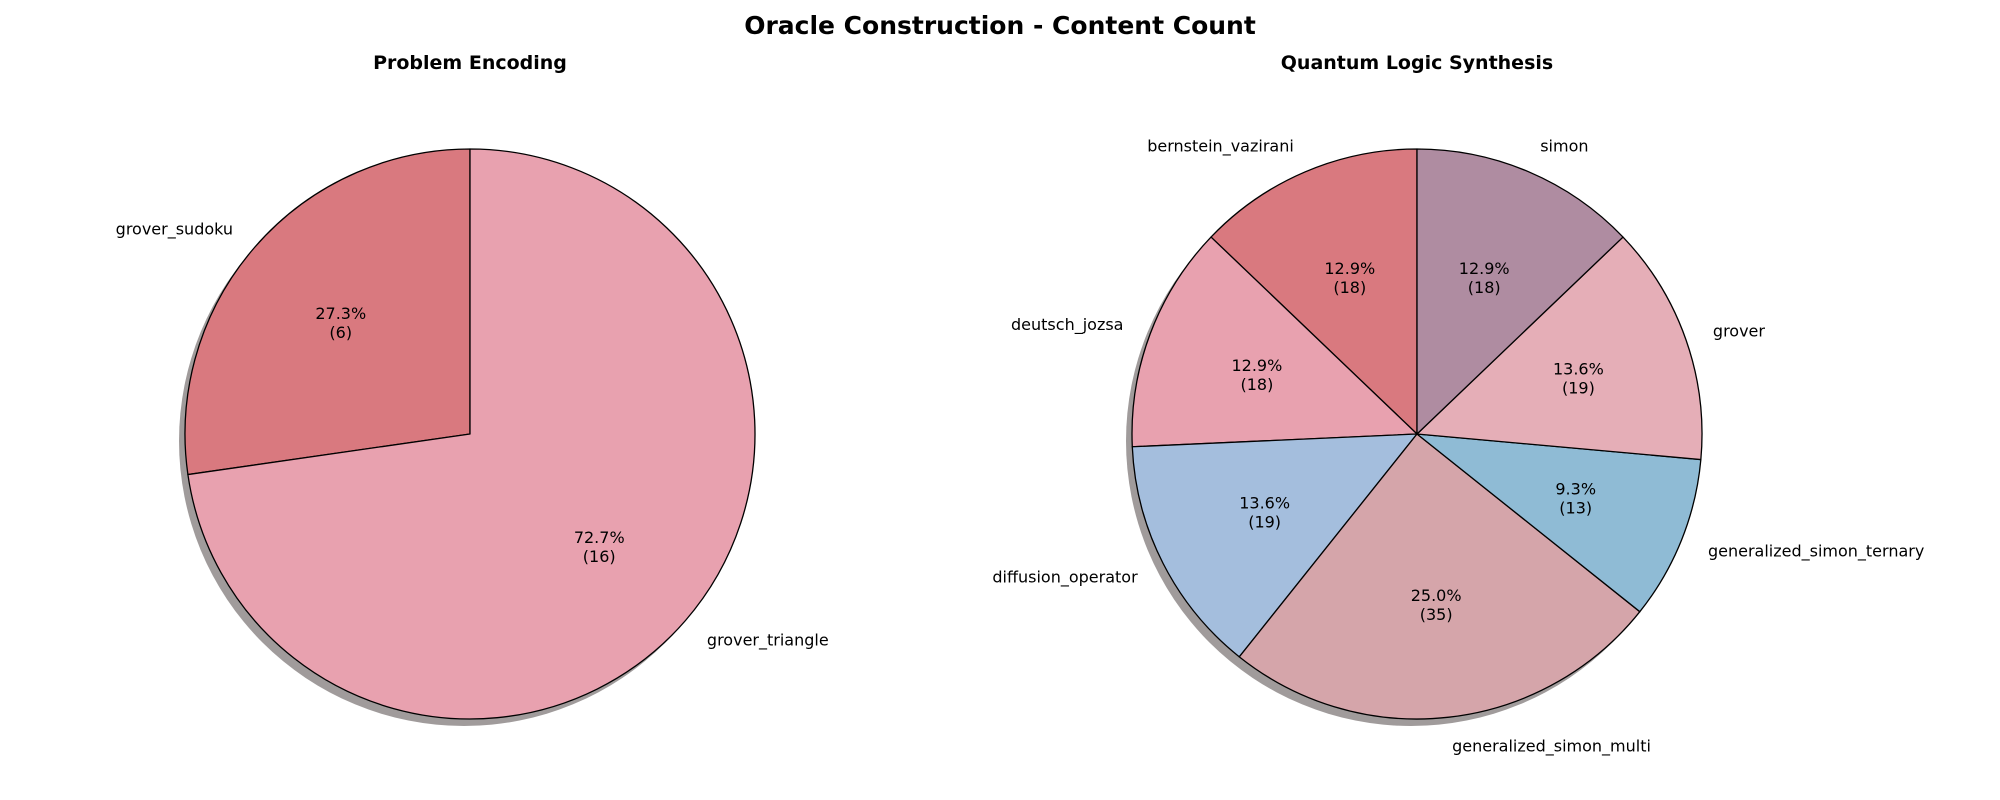  I want to click on slice-percent-grover: 13.6%, so click(1578, 369).